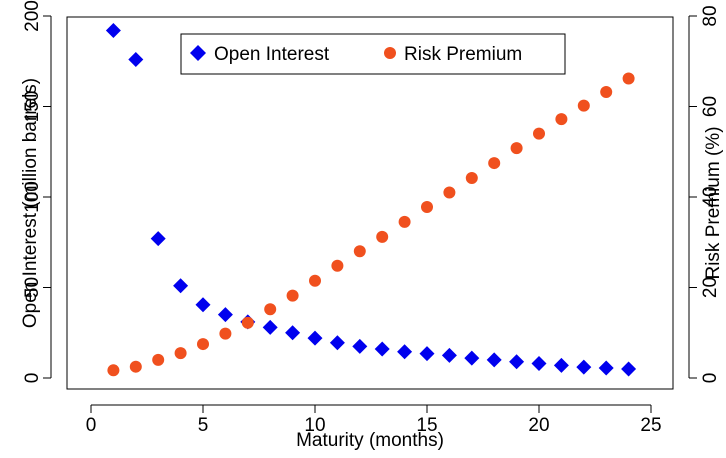 The height and width of the screenshot is (458, 726). I want to click on y-axis-left: 0 50 100 150 200, so click(37, 192).